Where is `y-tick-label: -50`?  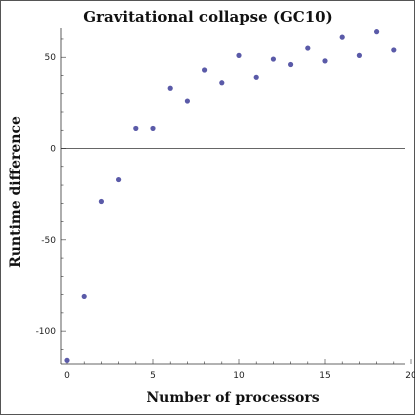
y-tick-label: -50 is located at coordinates (48, 241).